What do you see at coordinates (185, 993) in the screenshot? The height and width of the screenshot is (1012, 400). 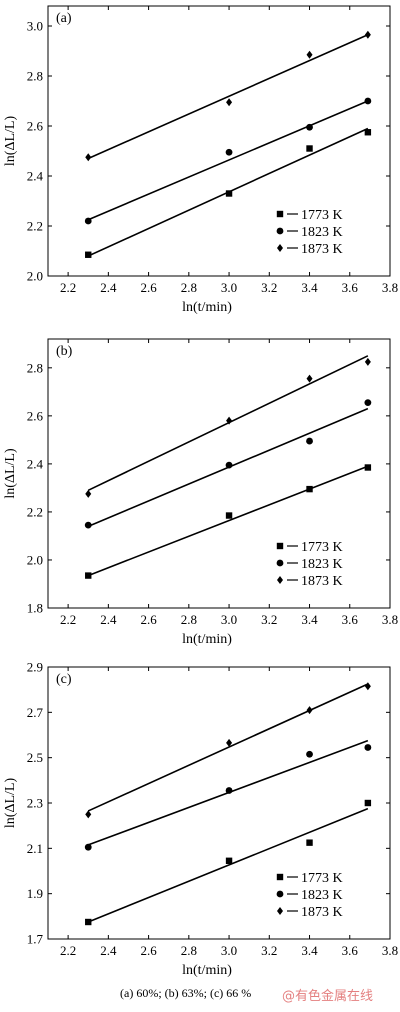 I see `figure-caption: (a) 60%; (b) 63%; (c) 66 %` at bounding box center [185, 993].